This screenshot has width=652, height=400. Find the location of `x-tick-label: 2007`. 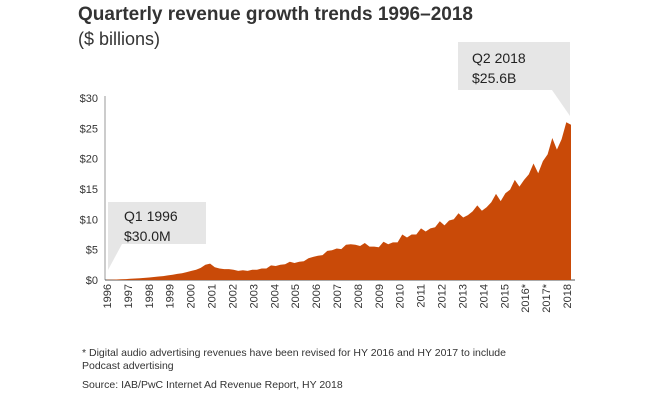

x-tick-label: 2007 is located at coordinates (338, 296).